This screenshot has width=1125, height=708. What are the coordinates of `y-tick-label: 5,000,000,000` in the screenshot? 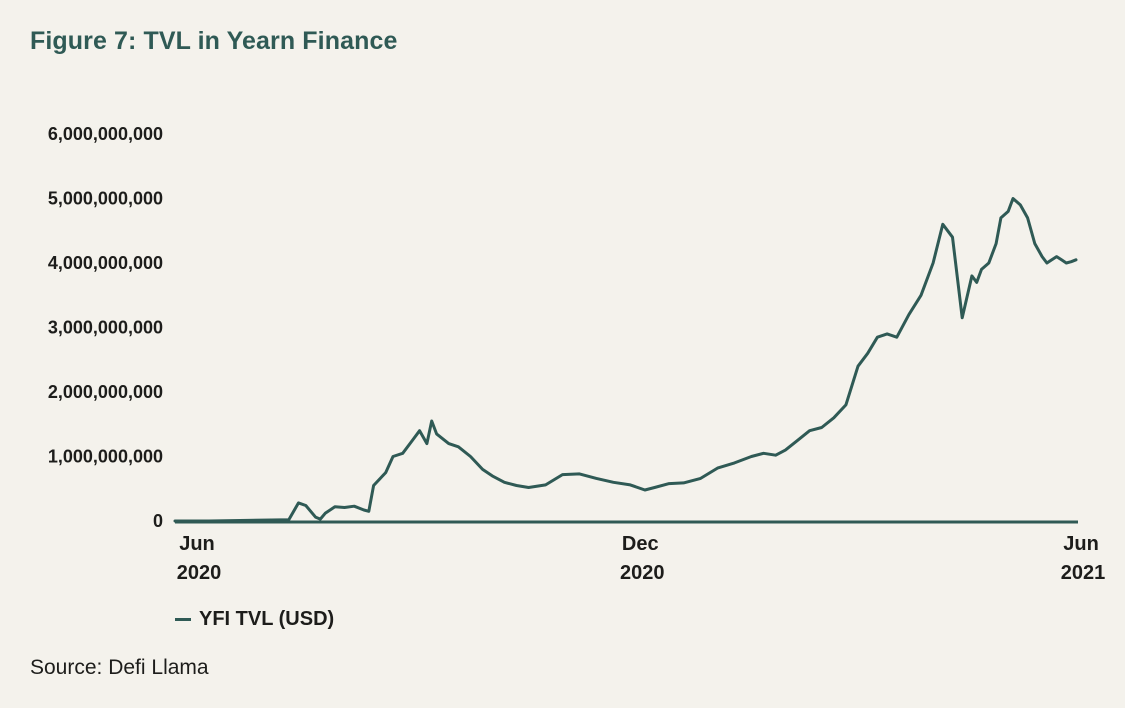 It's located at (105, 199).